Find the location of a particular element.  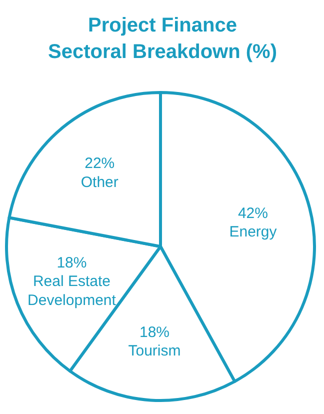

chart-title: Project Finance Sectoral Breakdown (%) is located at coordinates (162, 38).